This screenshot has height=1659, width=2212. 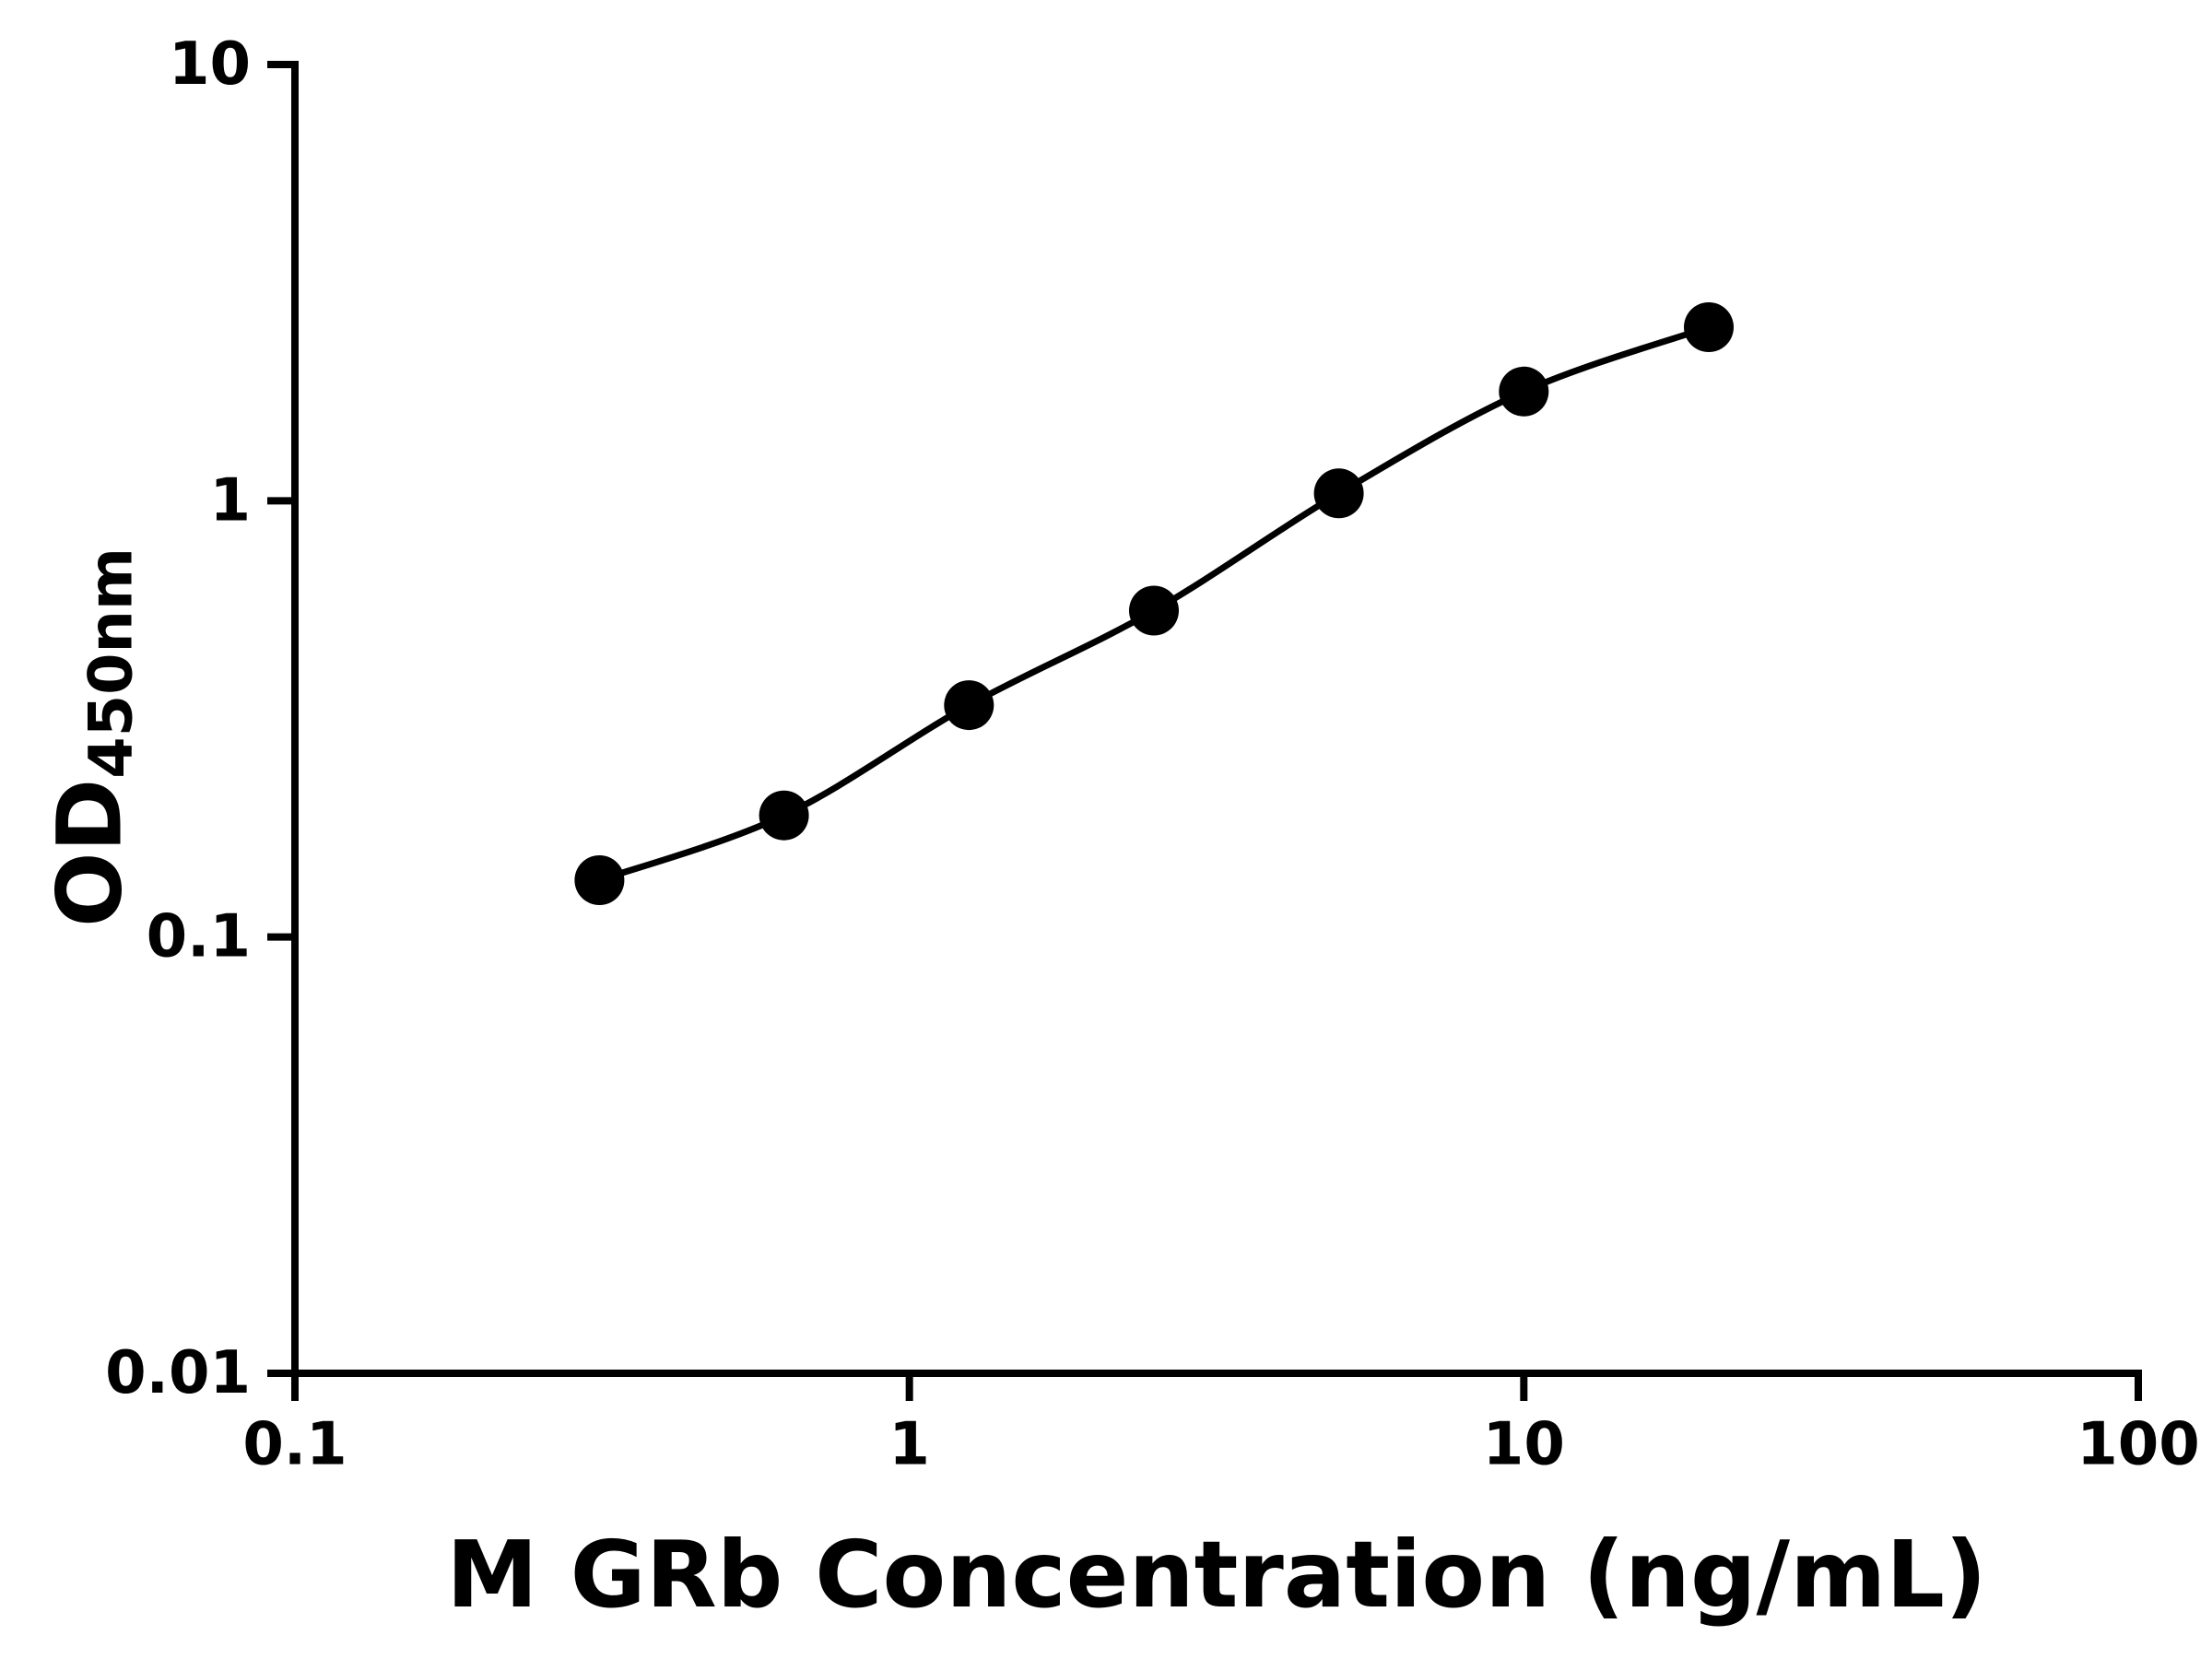 I want to click on x-axis-tick-label: 0.1, so click(x=294, y=1444).